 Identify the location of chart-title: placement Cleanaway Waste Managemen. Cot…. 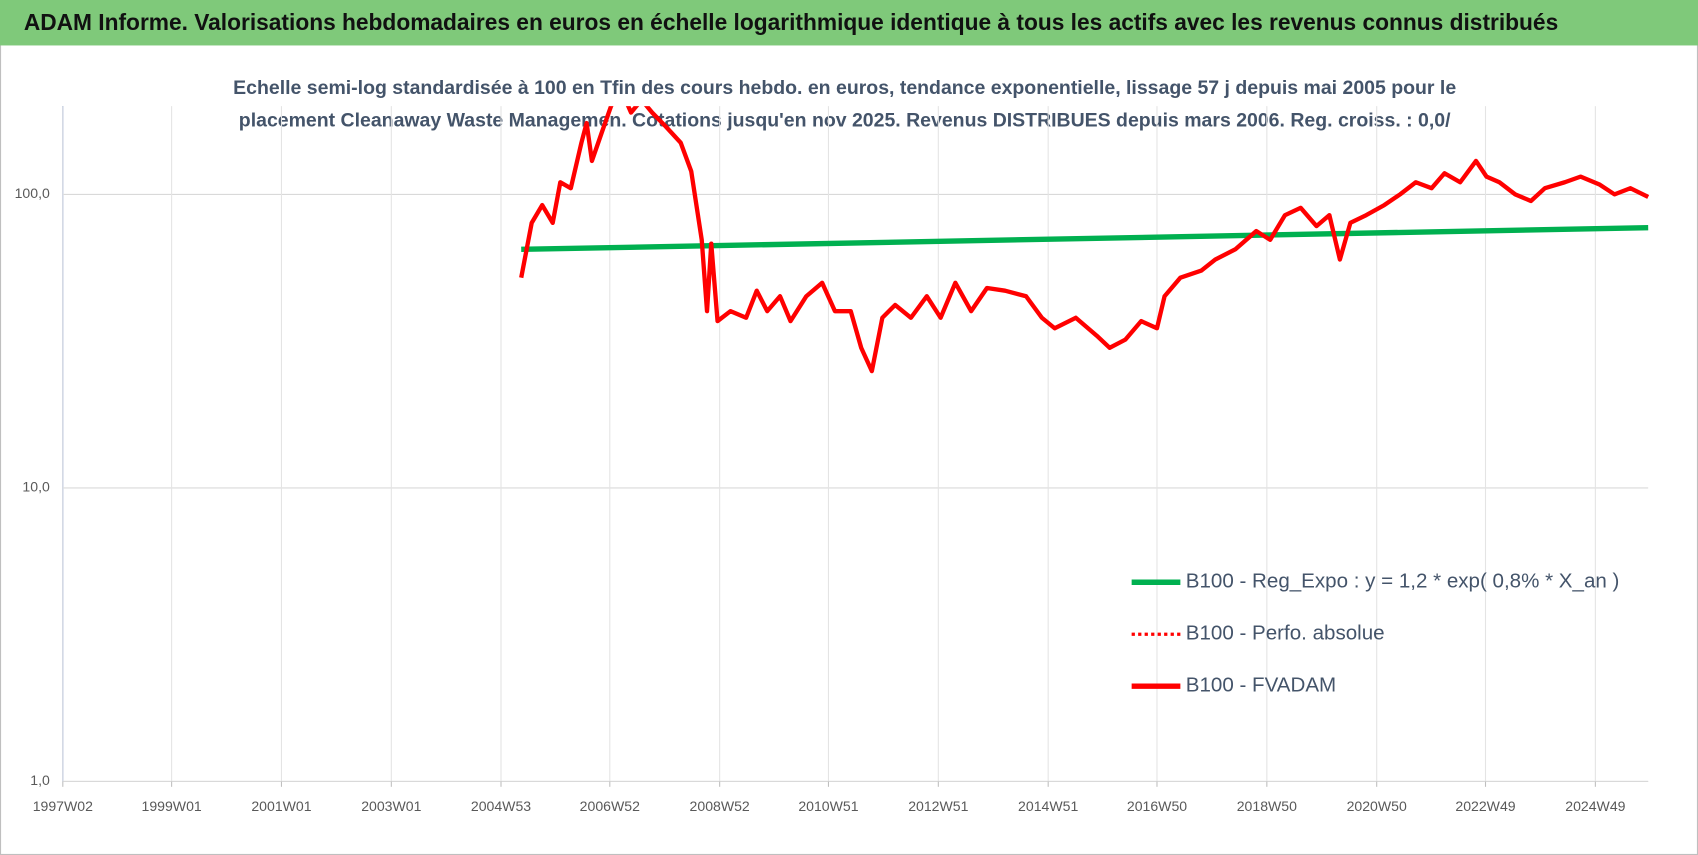
(845, 120).